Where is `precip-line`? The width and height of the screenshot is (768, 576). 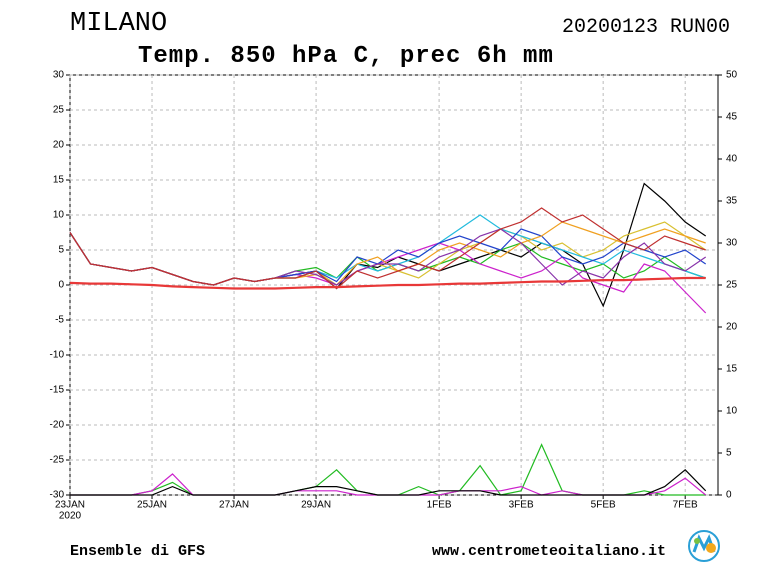
precip-line is located at coordinates (388, 482).